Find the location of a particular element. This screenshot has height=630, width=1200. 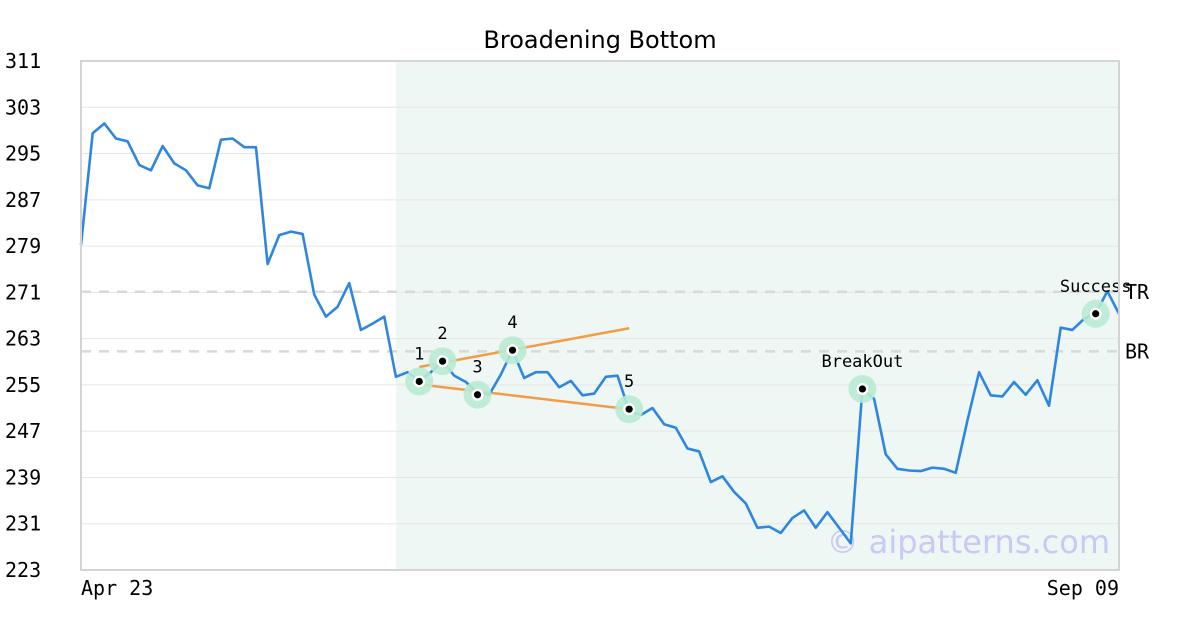

chart-title: Broadening Bottom is located at coordinates (599, 40).